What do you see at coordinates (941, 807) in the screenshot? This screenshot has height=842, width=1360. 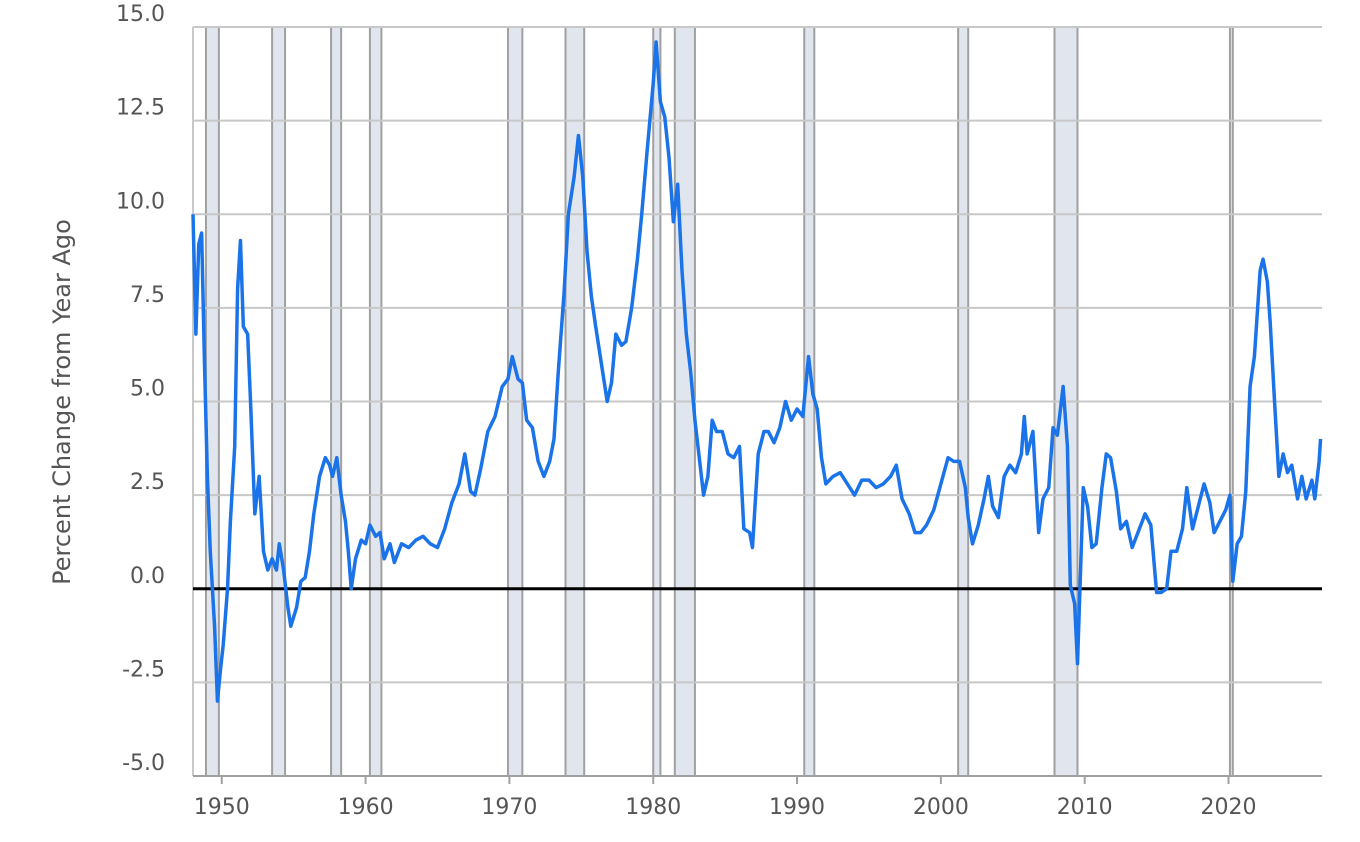 I see `x-tick-label: 2000` at bounding box center [941, 807].